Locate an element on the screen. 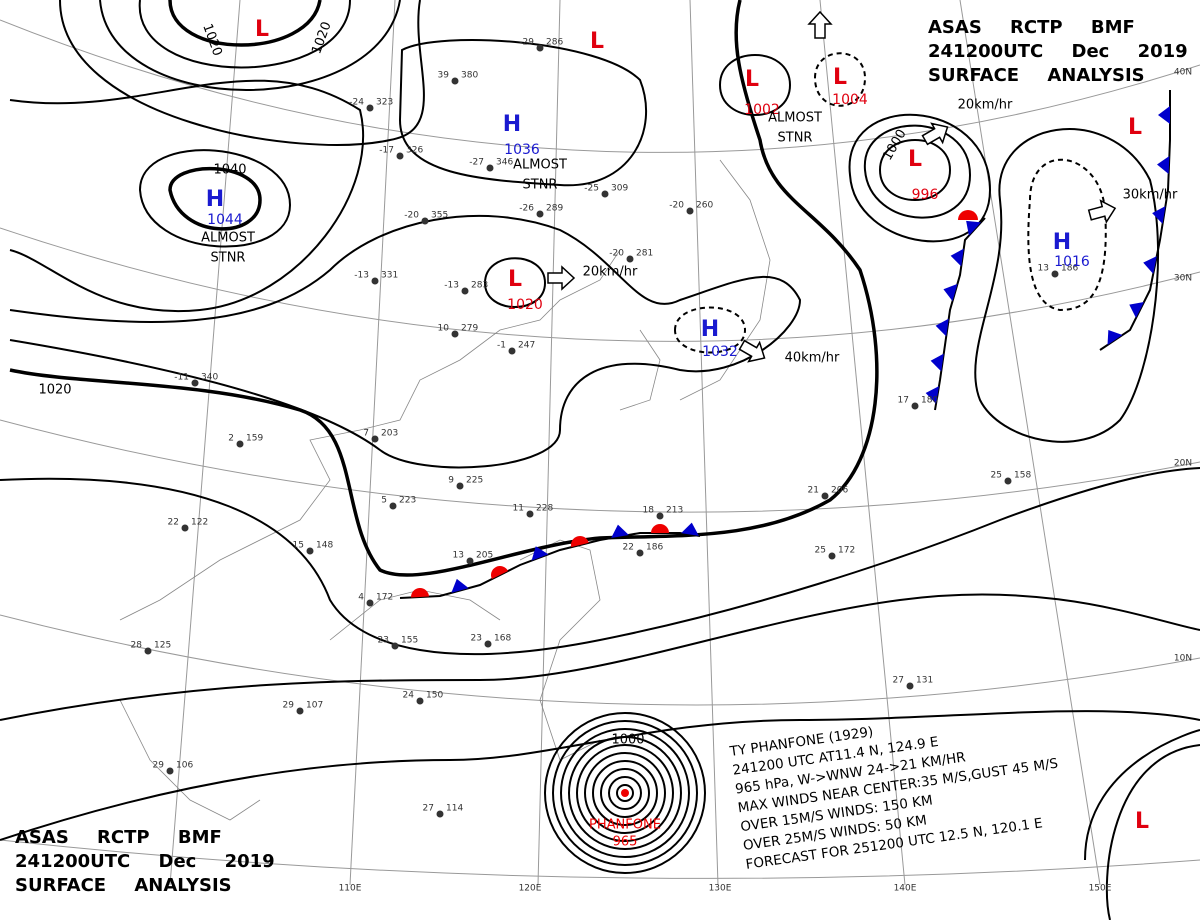  station-temp: -26 is located at coordinates (526, 209).